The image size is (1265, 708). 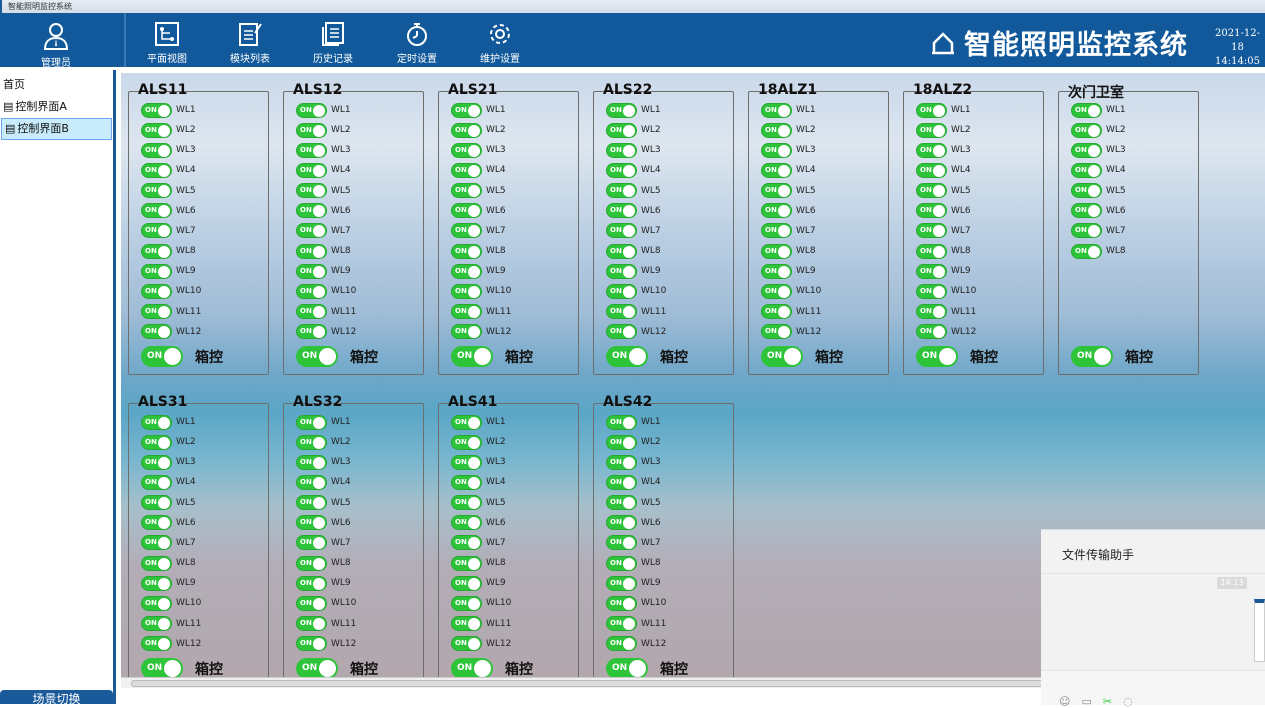 What do you see at coordinates (56, 41) in the screenshot?
I see `user-button: 管理员` at bounding box center [56, 41].